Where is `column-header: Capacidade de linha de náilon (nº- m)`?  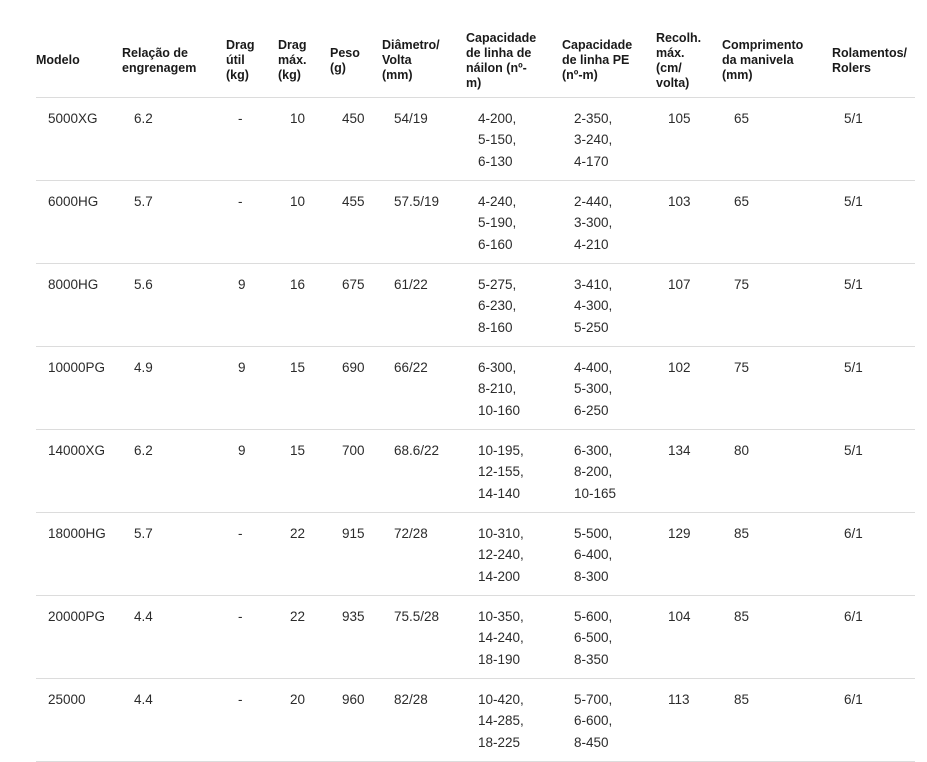 column-header: Capacidade de linha de náilon (nº- m) is located at coordinates (514, 61).